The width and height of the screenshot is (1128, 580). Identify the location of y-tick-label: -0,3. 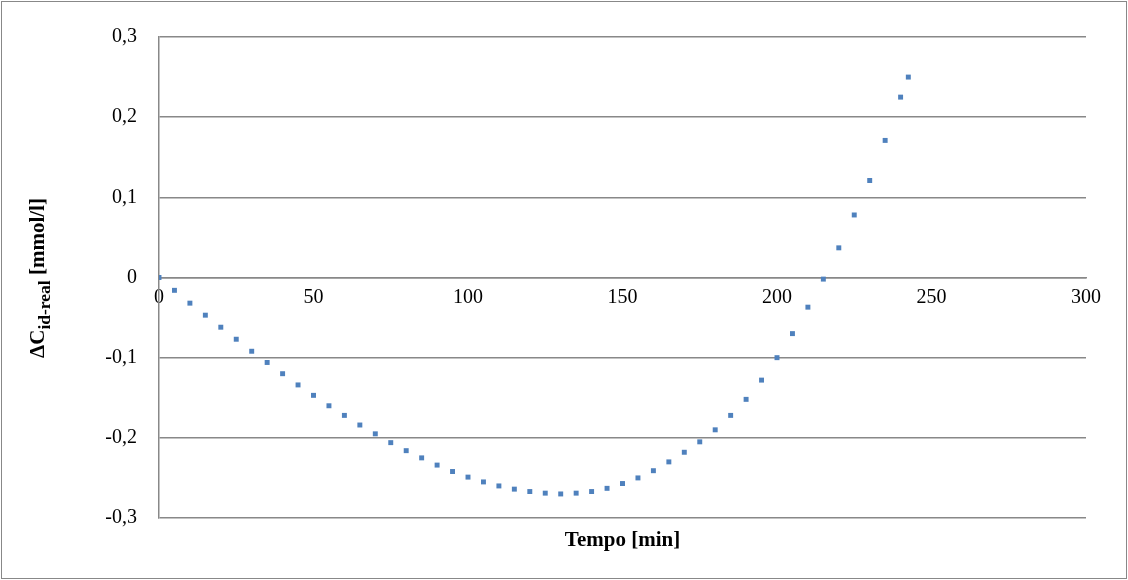
(121, 516).